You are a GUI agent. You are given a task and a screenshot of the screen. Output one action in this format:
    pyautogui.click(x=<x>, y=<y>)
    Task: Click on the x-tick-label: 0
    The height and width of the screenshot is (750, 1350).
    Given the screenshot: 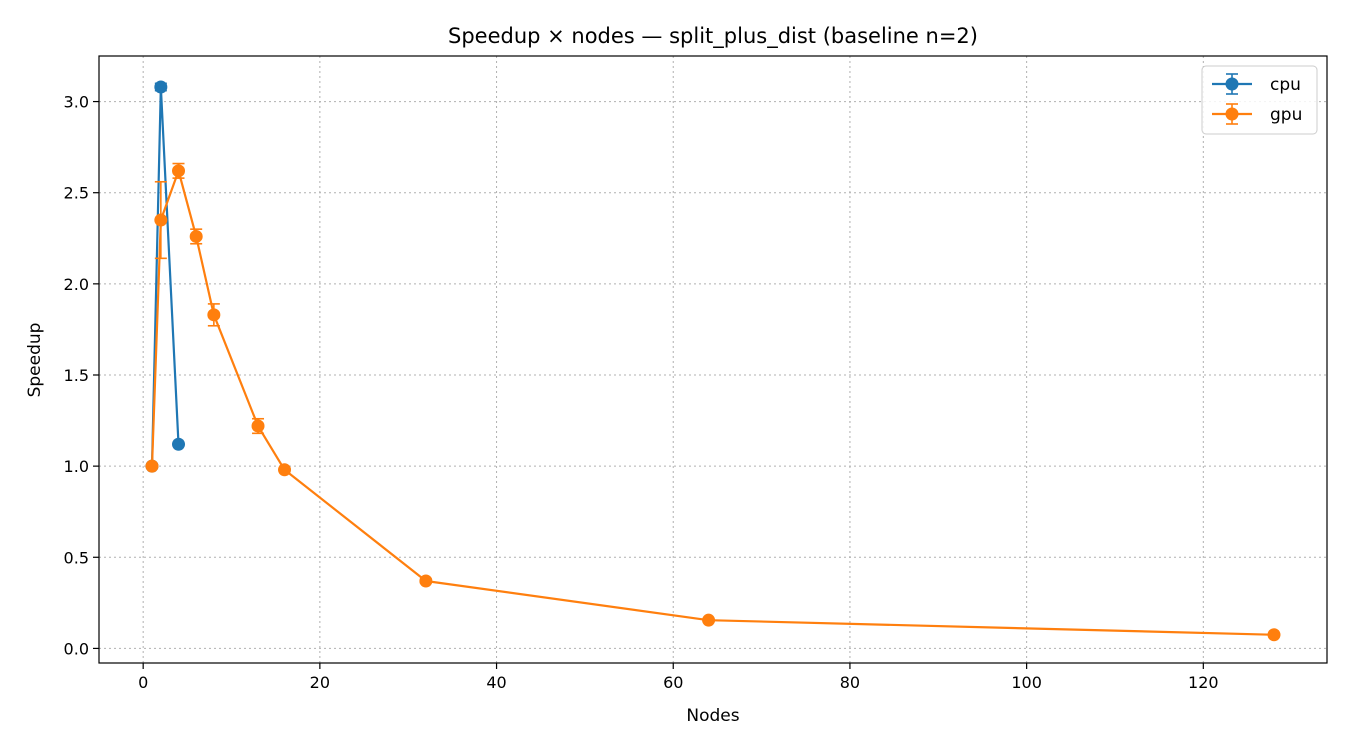 What is the action you would take?
    pyautogui.click(x=143, y=682)
    